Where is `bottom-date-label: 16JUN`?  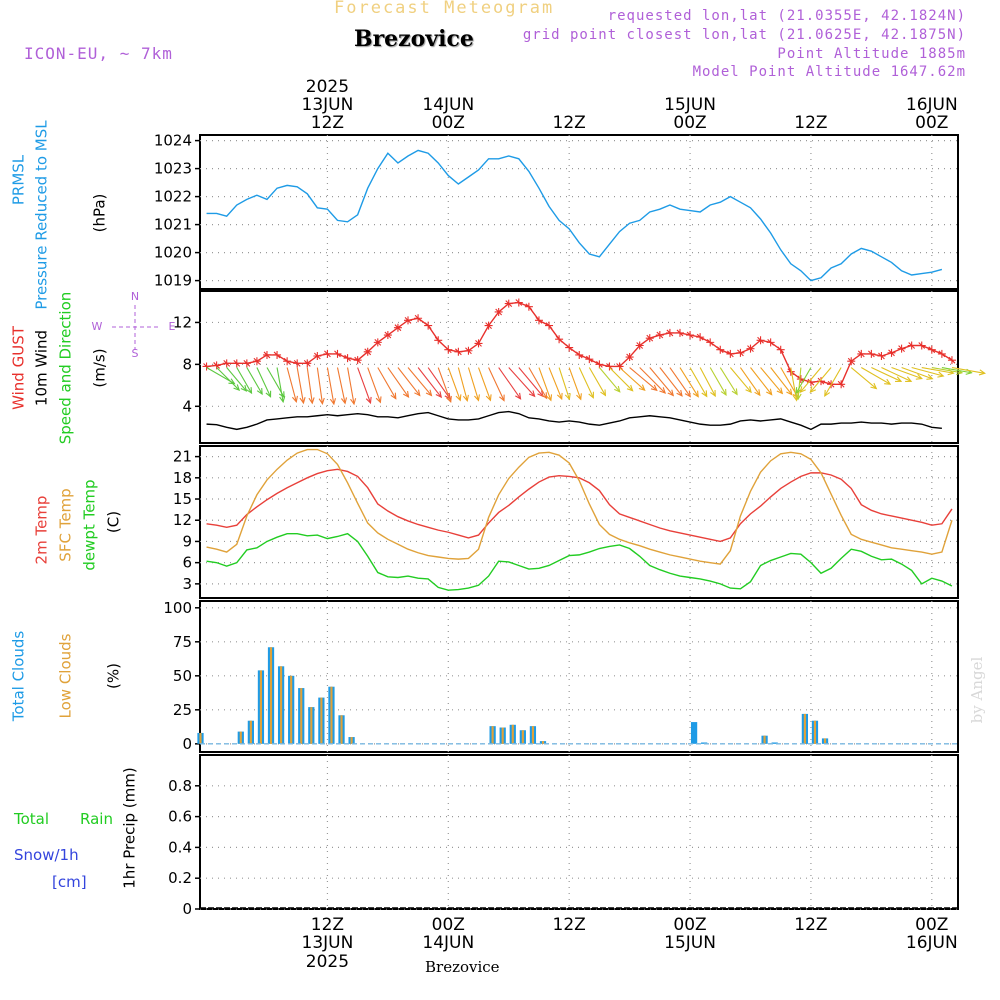
bottom-date-label: 16JUN is located at coordinates (932, 943).